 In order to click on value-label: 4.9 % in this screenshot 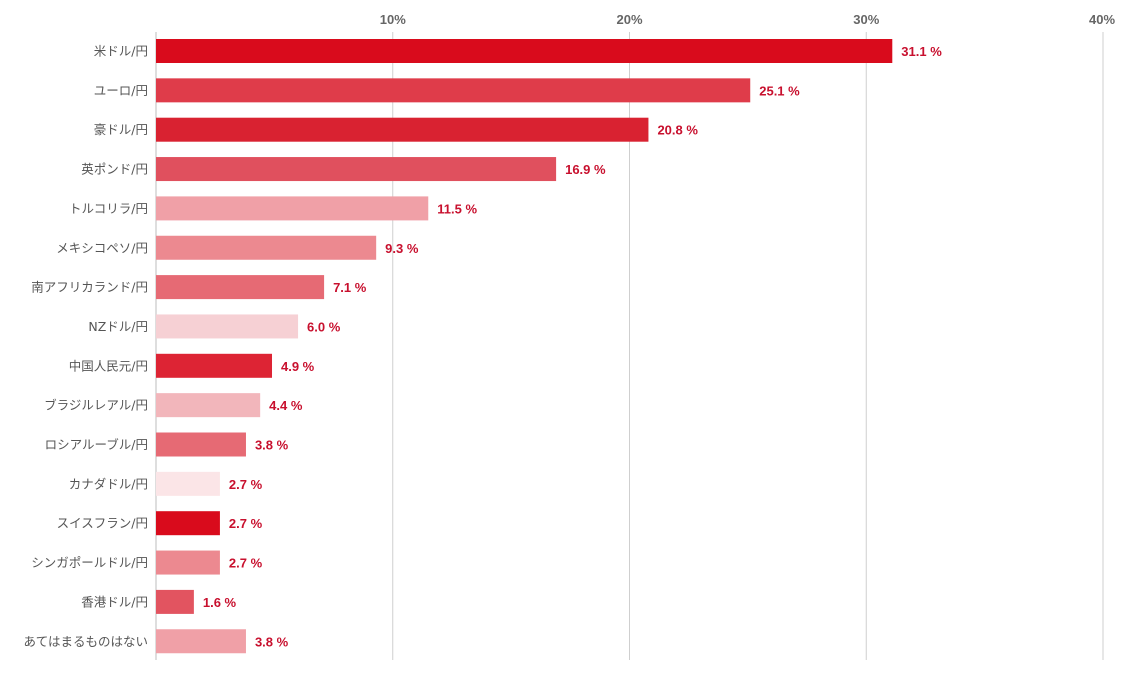, I will do `click(298, 366)`.